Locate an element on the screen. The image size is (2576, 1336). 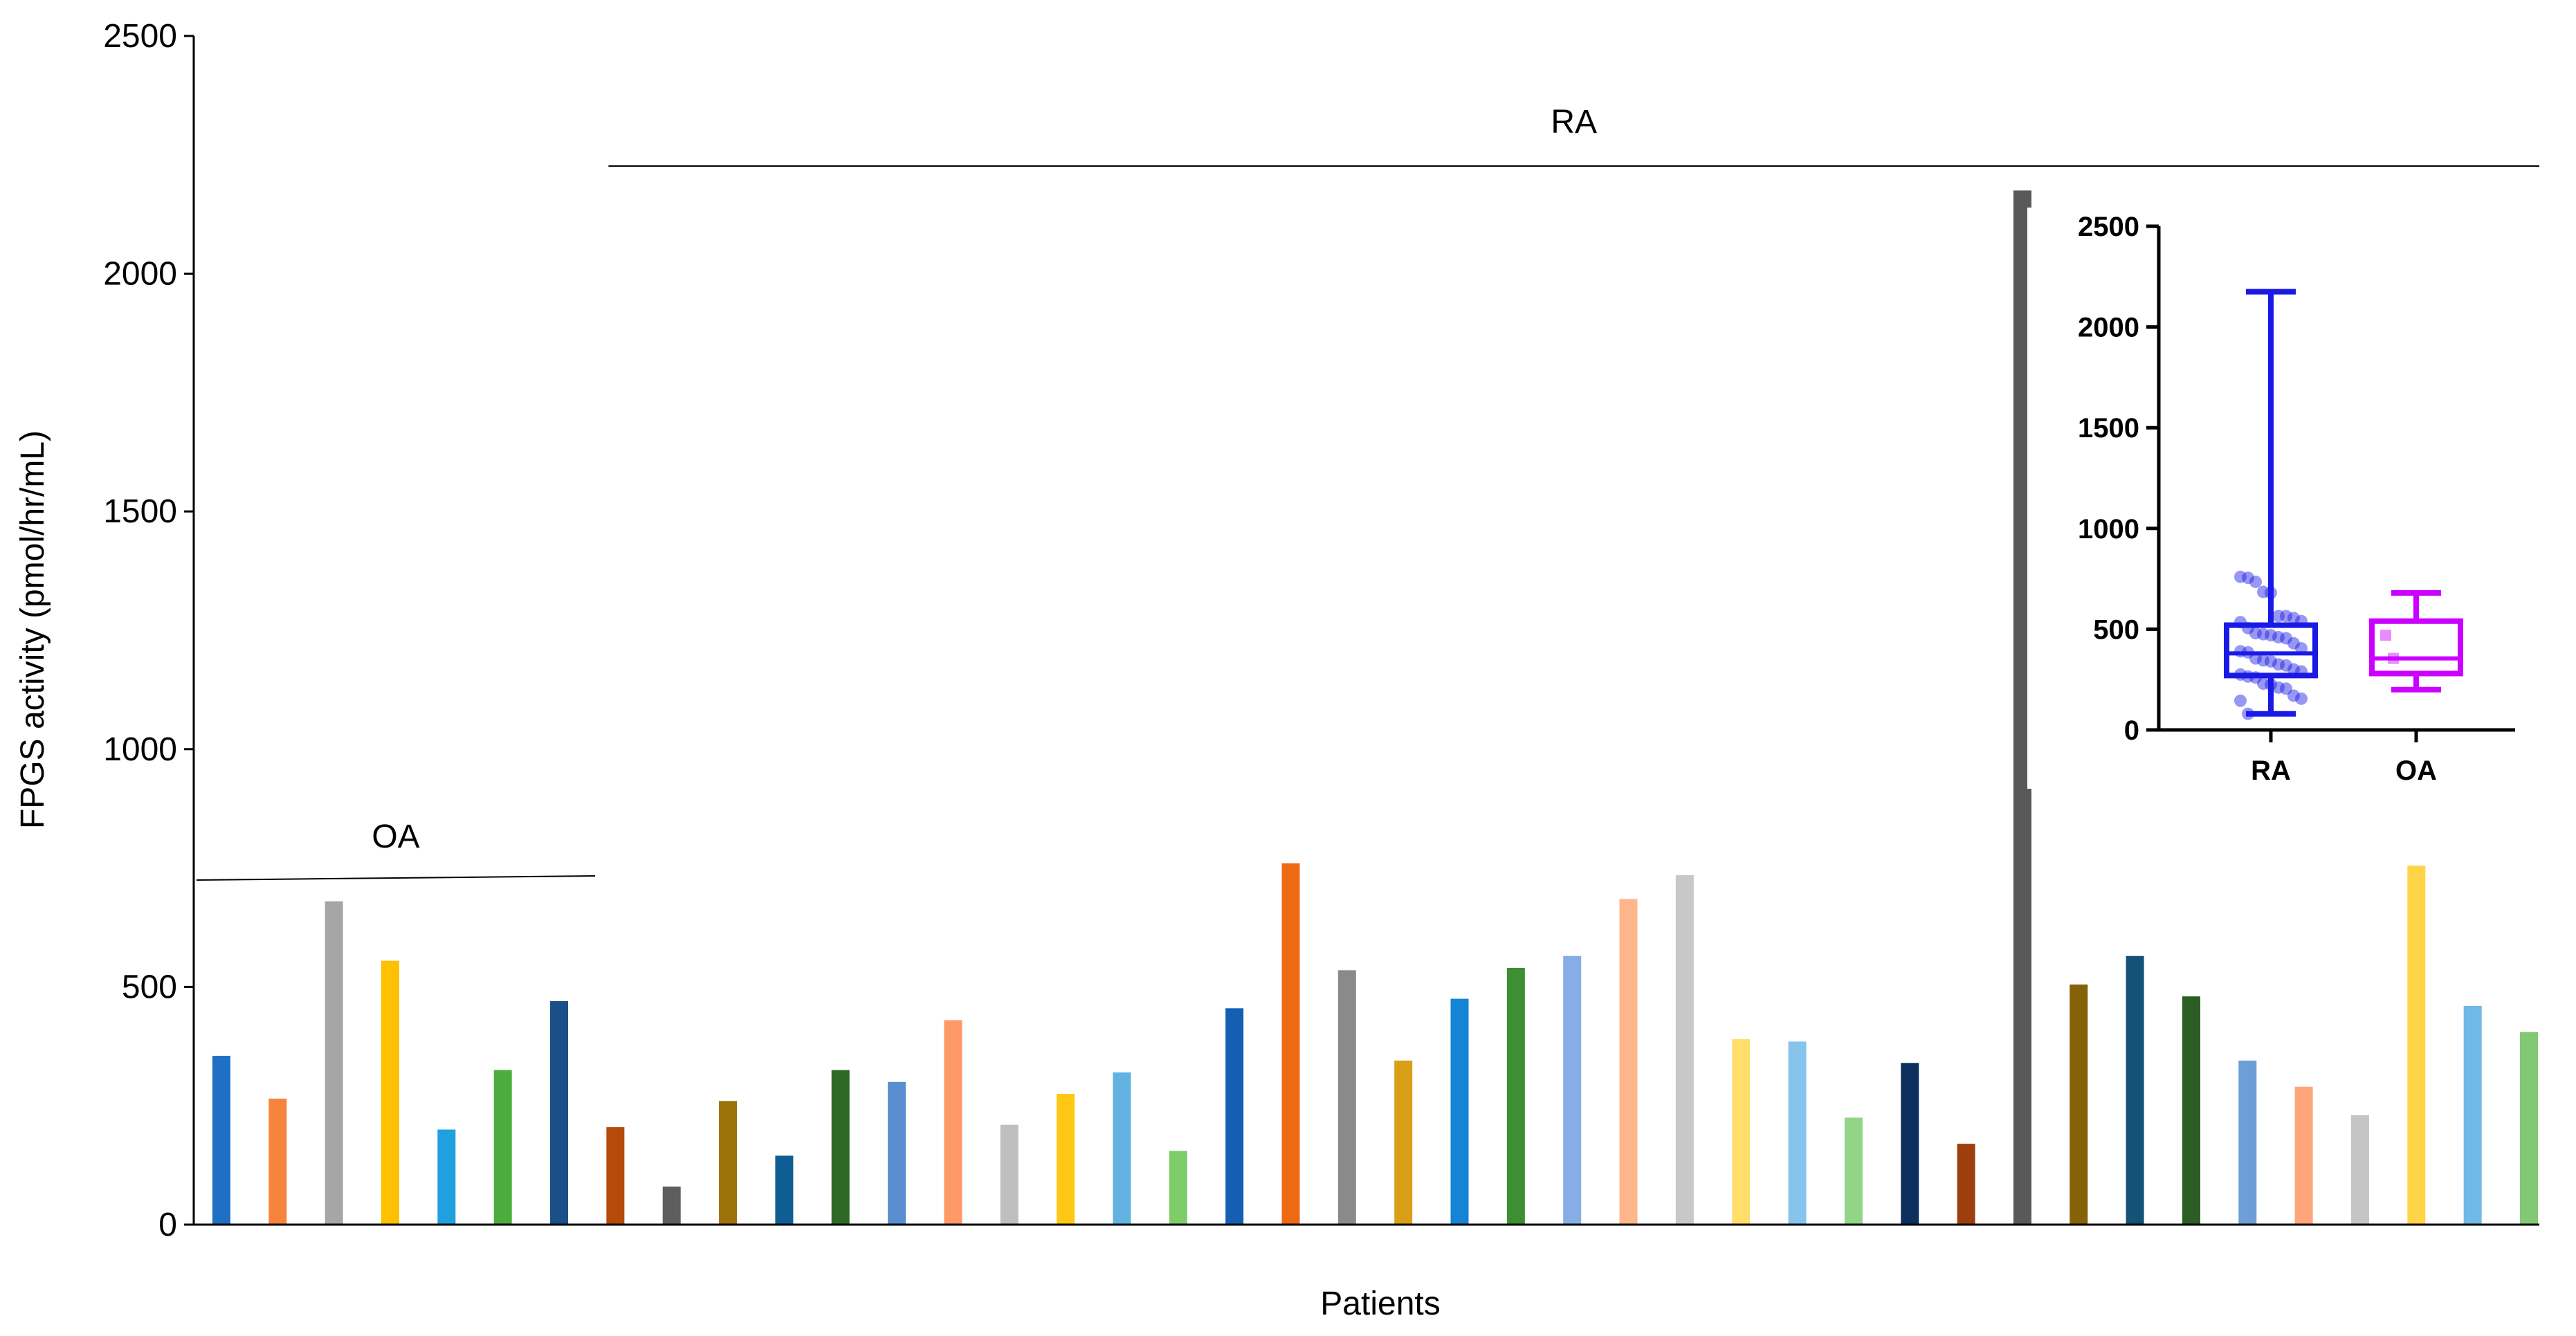
inset-axes is located at coordinates (2336, 479).